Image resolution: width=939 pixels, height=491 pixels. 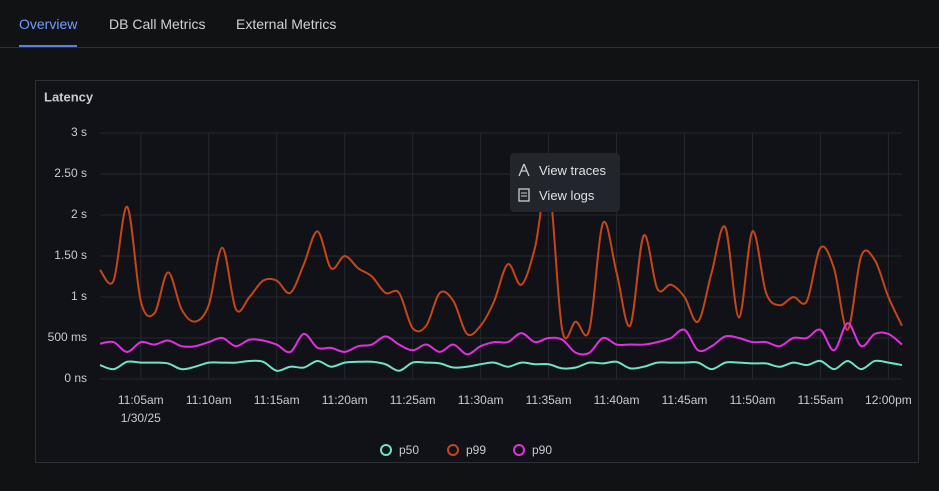 I want to click on context-menu: View traces View logs, so click(x=565, y=182).